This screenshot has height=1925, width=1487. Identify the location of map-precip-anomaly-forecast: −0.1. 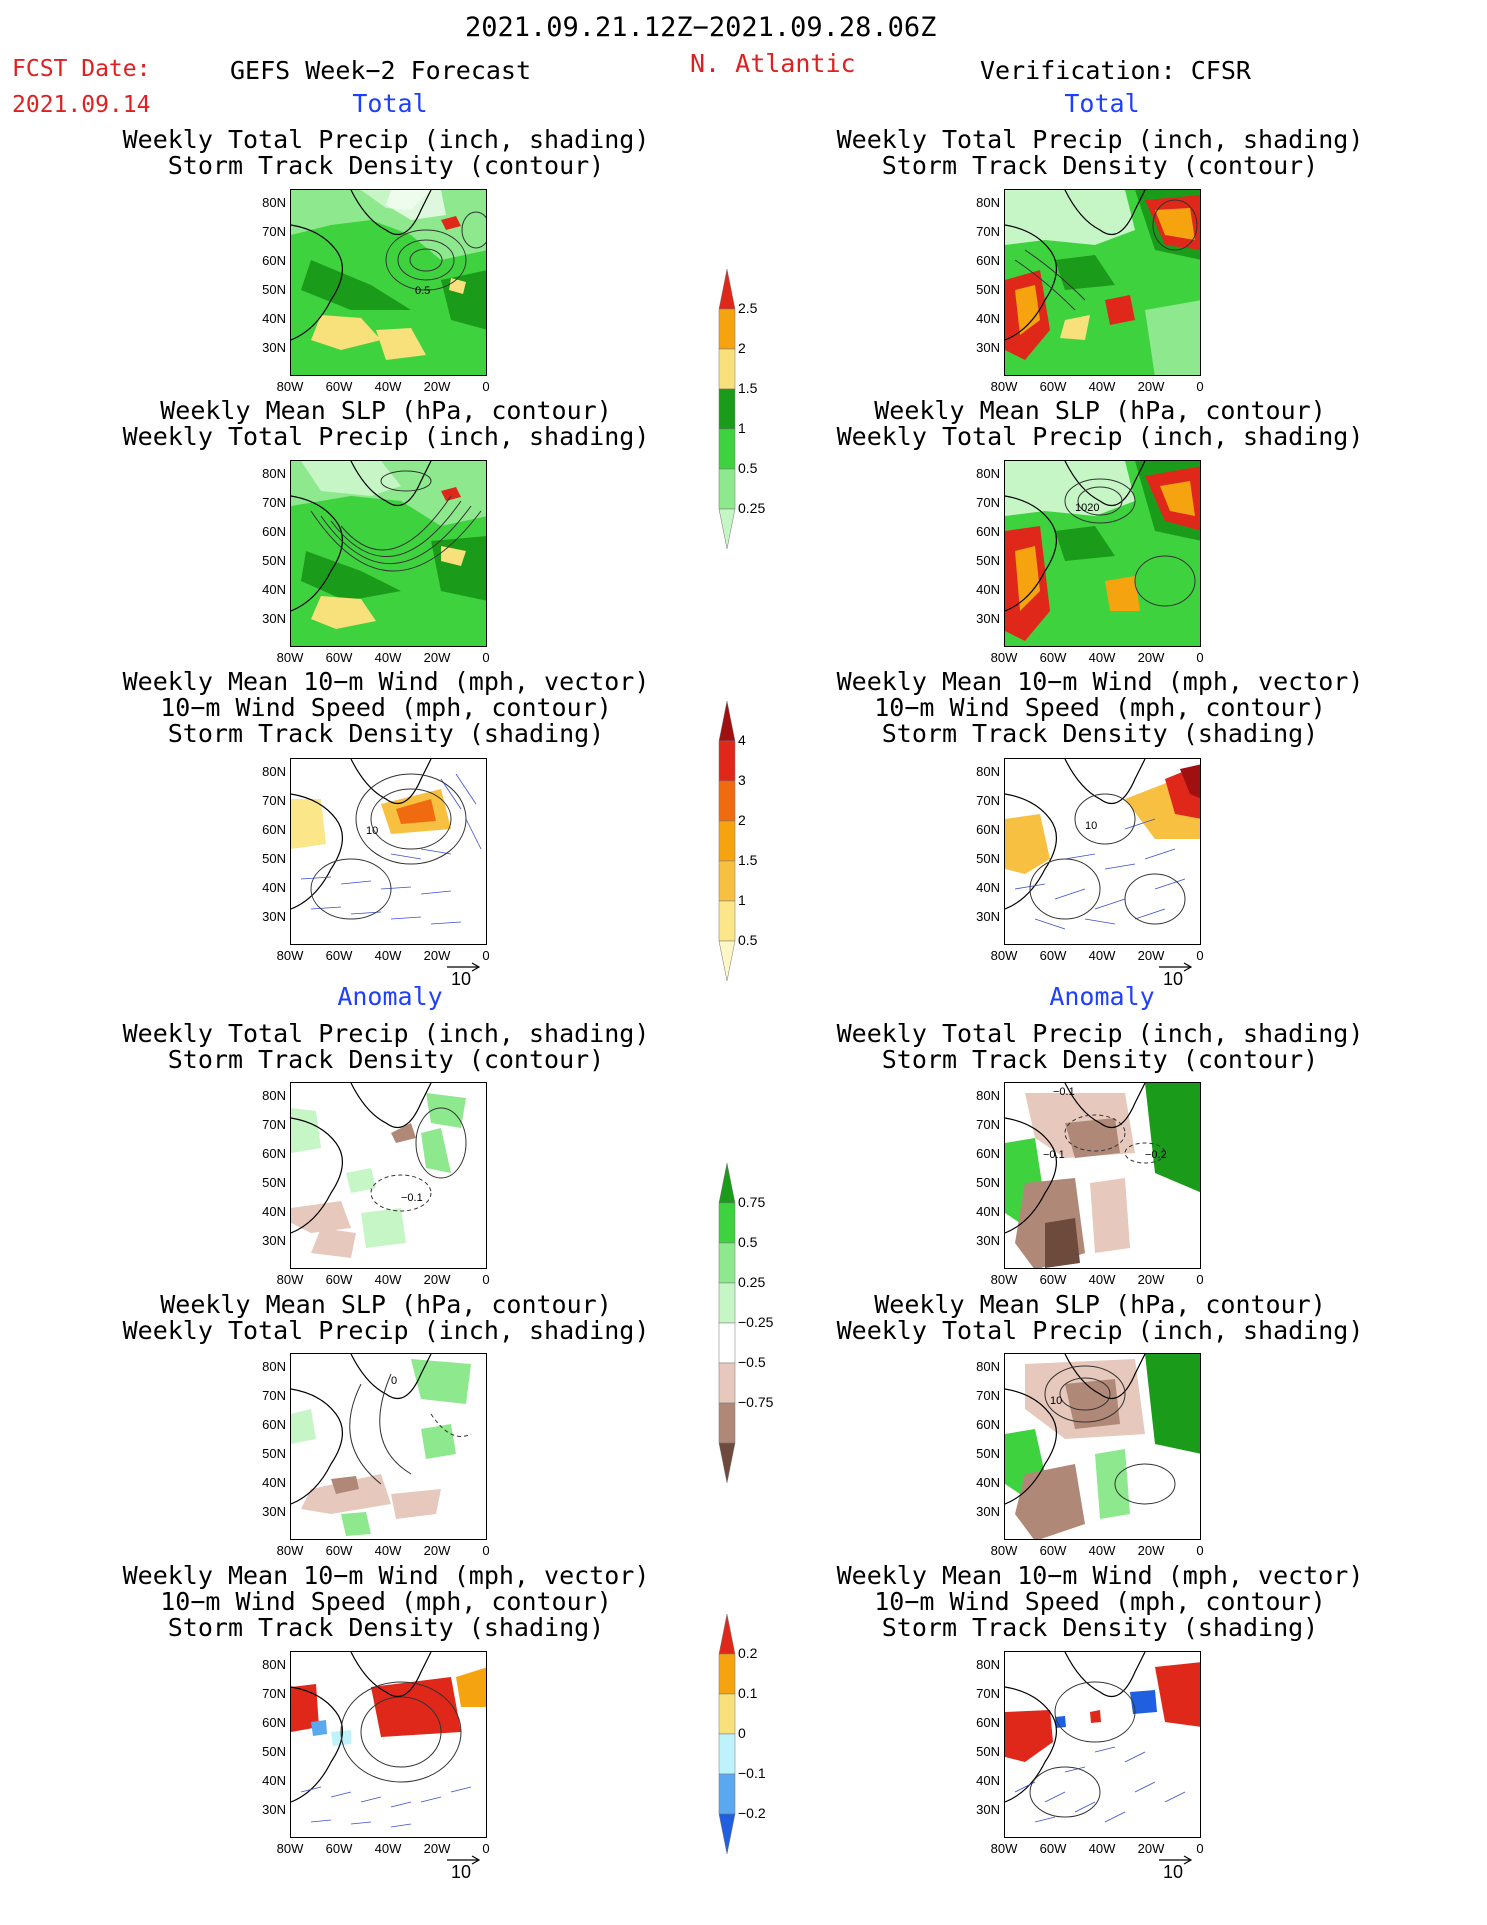
(388, 1175).